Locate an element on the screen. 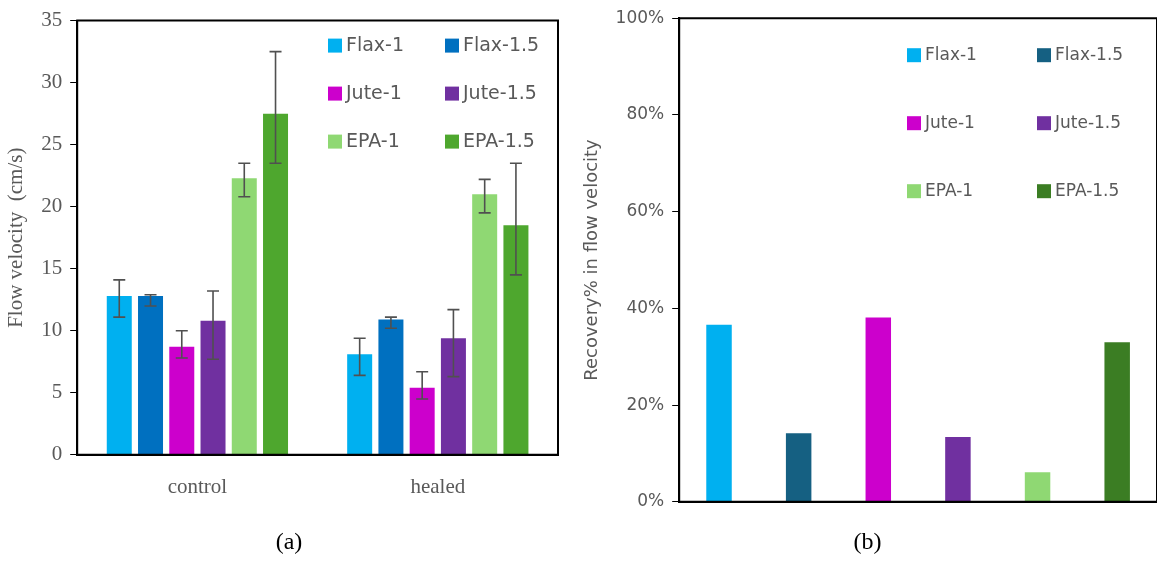 The image size is (1157, 574). y-tick-label: 0% is located at coordinates (651, 500).